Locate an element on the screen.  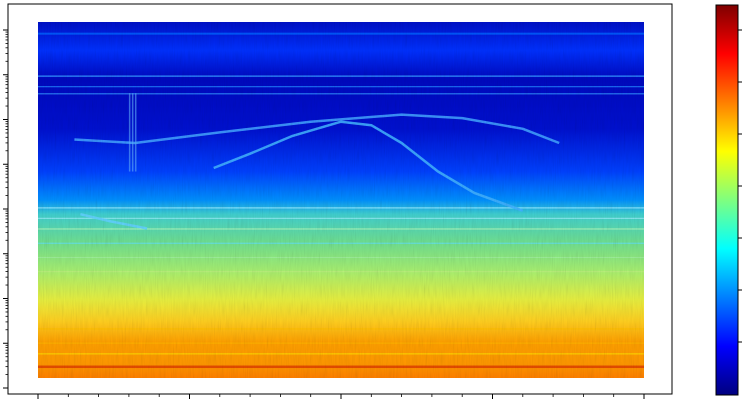
y-axis-ticks is located at coordinates (5, 209).